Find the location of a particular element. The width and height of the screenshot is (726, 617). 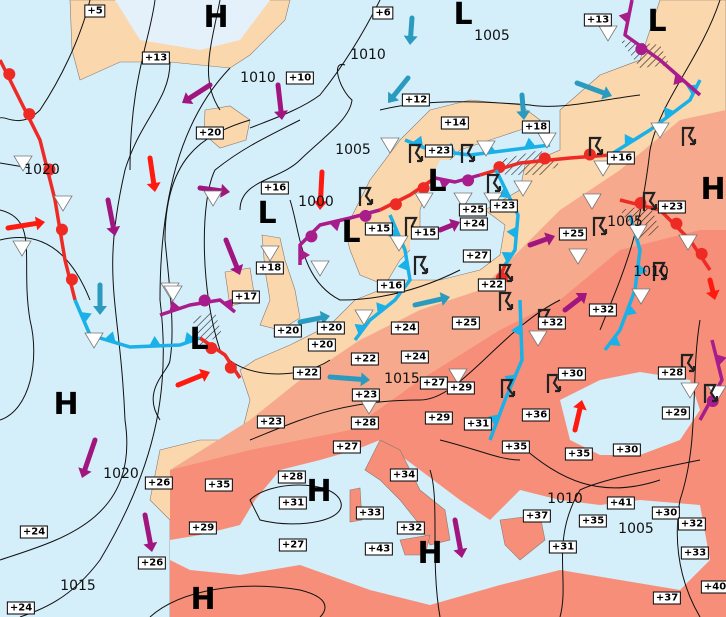

temperature-label: +13 is located at coordinates (156, 58).